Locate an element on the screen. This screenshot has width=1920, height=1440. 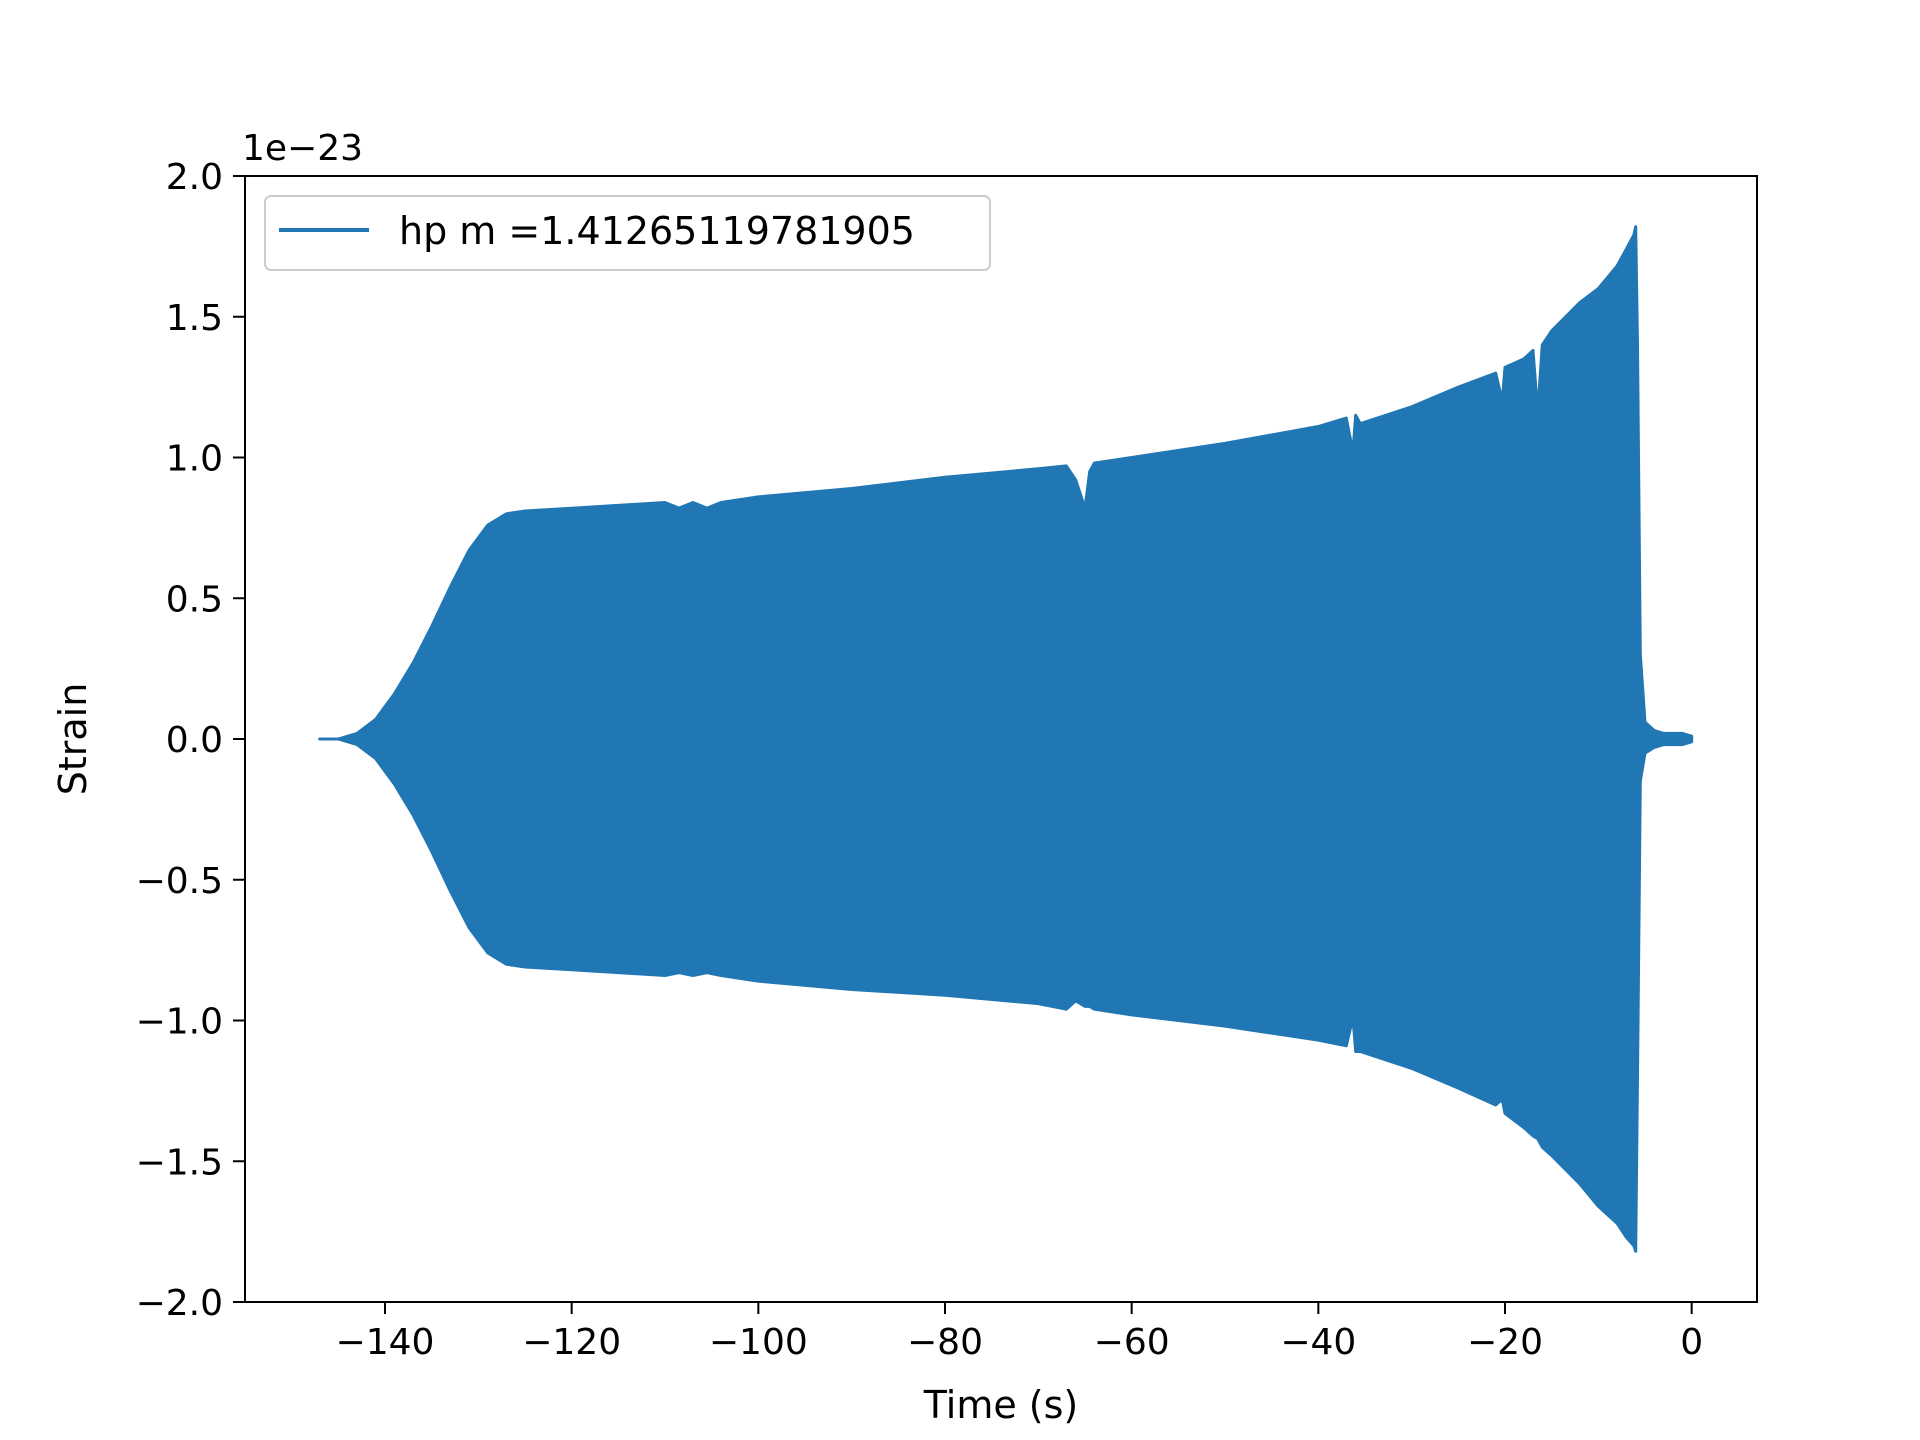
y-tick-label: −1.0 is located at coordinates (179, 1022).